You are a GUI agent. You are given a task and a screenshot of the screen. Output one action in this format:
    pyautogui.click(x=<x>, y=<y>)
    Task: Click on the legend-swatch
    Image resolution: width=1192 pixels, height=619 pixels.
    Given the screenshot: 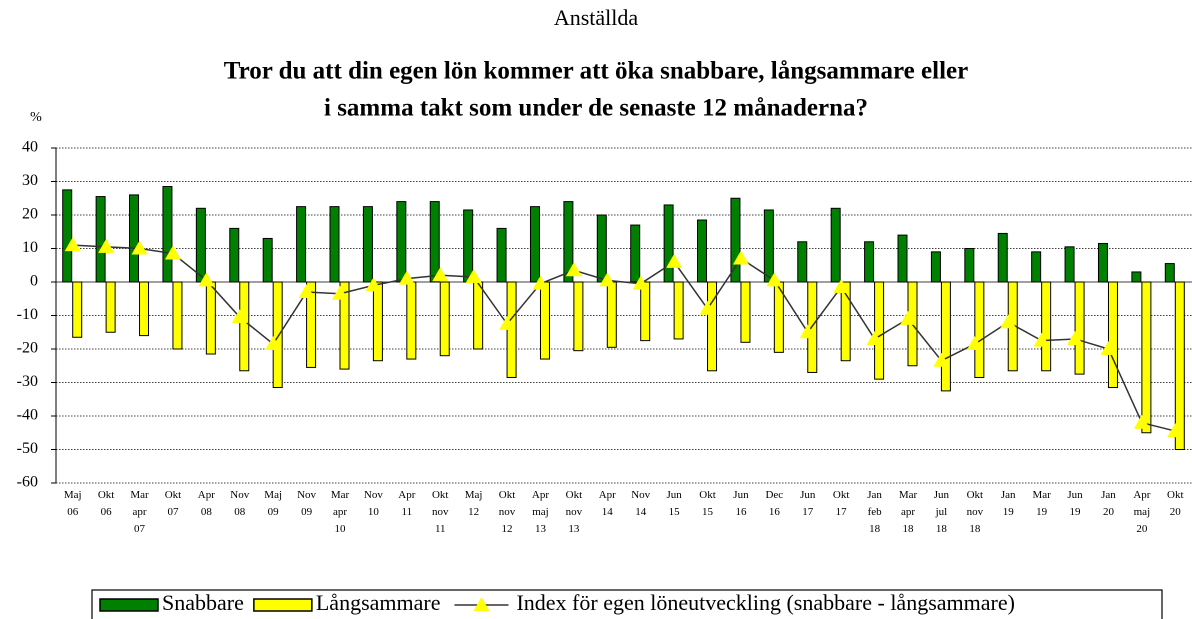 What is the action you would take?
    pyautogui.click(x=129, y=605)
    